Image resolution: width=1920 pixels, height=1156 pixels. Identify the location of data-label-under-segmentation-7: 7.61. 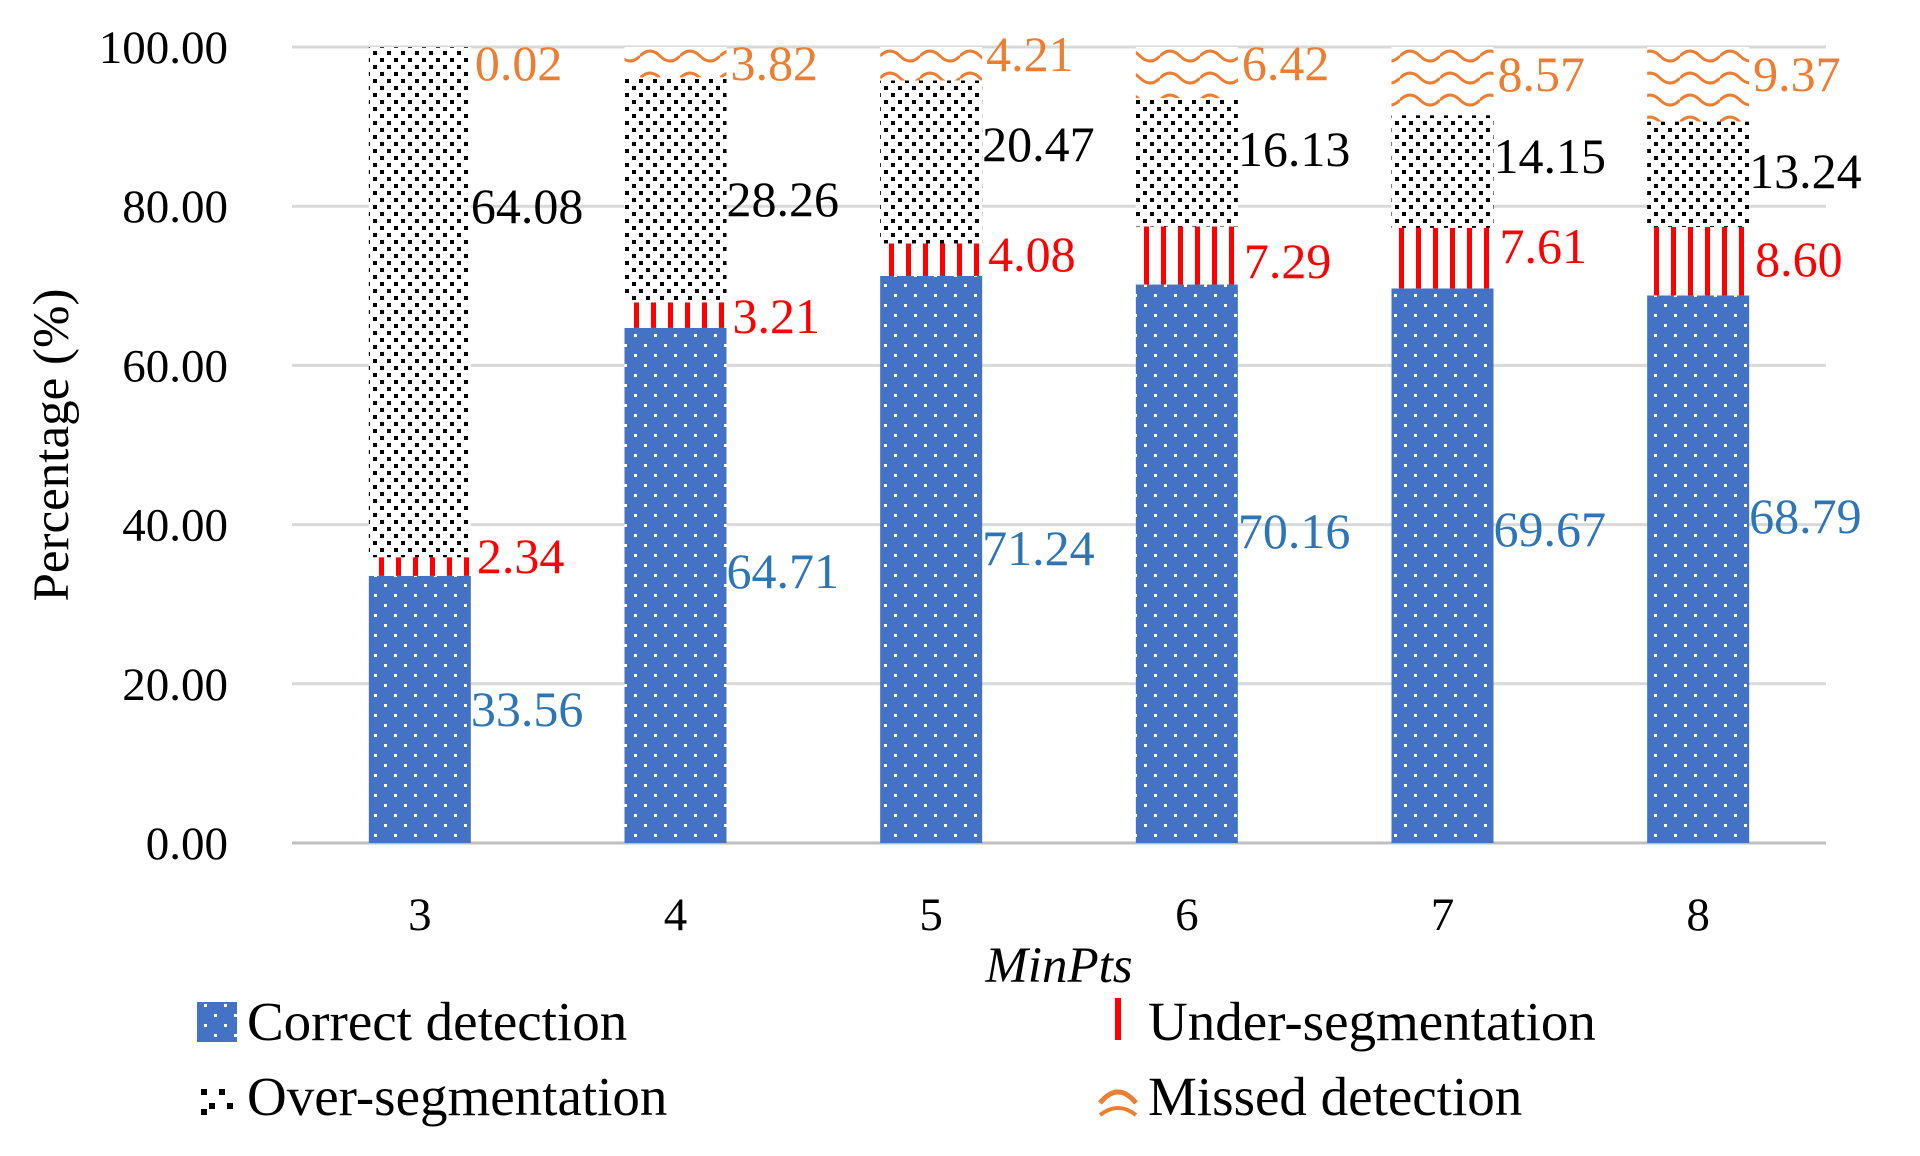
(1544, 246).